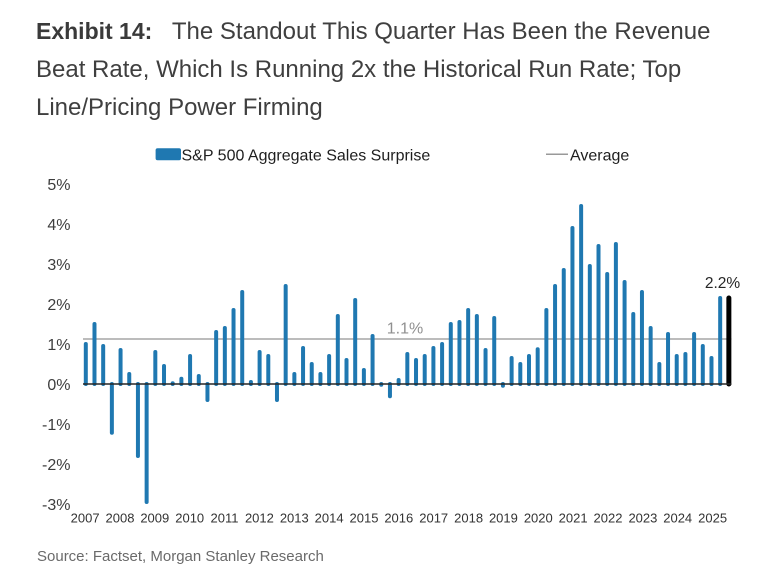 The image size is (768, 584). I want to click on svg-text: 2%, so click(58, 305).